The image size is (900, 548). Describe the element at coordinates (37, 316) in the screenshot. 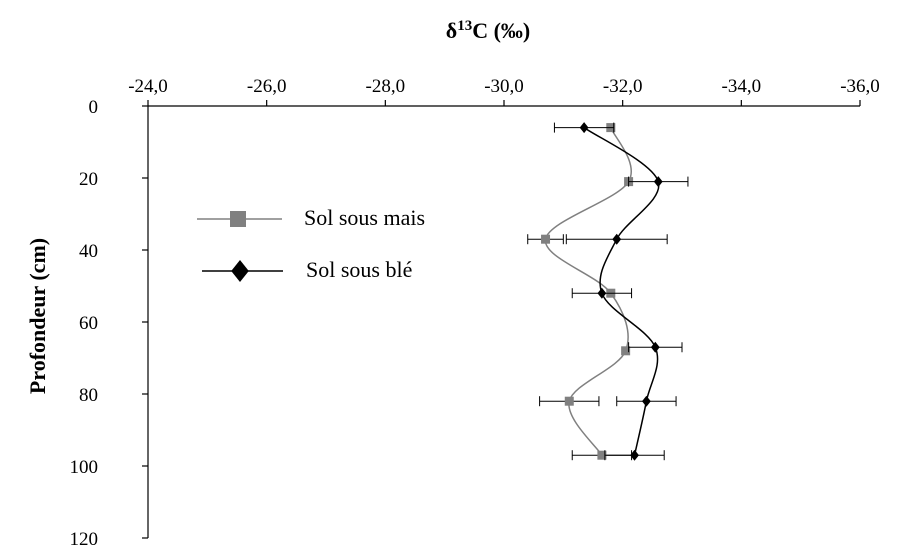

I see `y-axis-title: Profondeur (cm)` at that location.